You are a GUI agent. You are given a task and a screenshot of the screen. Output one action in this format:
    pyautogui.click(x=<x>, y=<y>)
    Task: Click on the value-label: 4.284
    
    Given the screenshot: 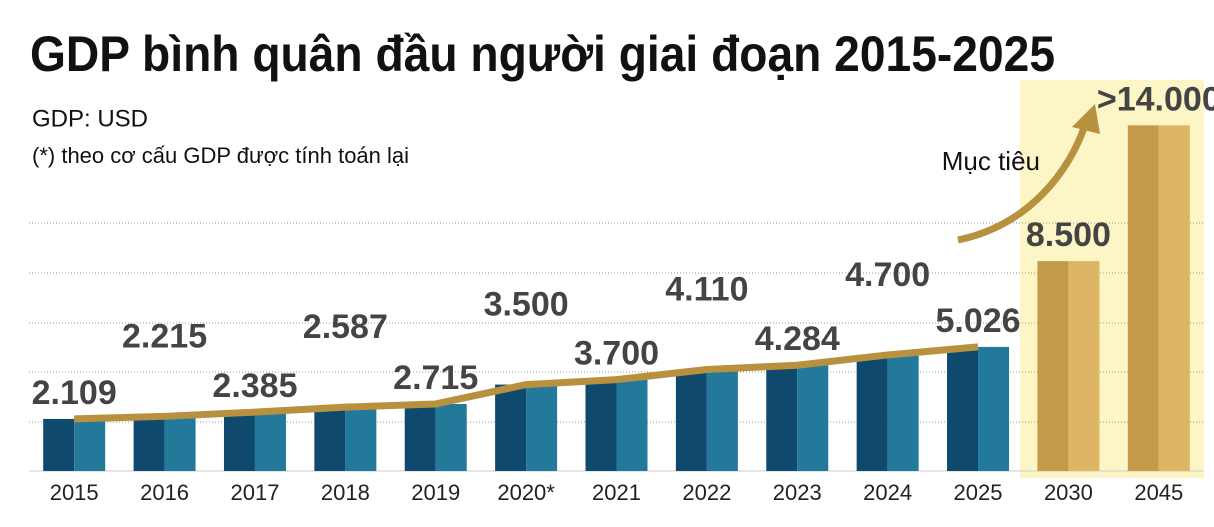 What is the action you would take?
    pyautogui.click(x=797, y=339)
    